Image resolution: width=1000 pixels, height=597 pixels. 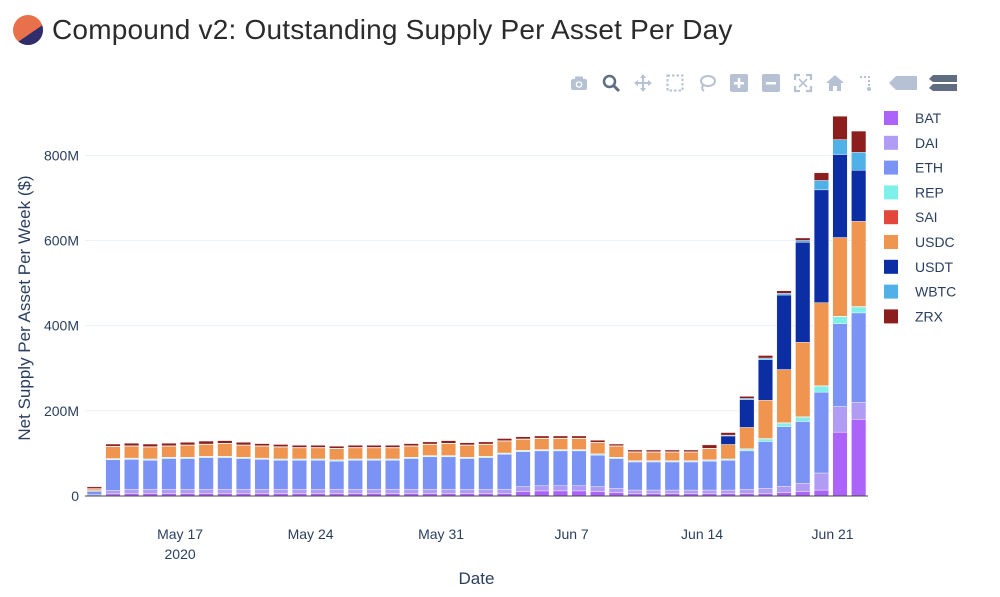 I want to click on bar-segment-wbtc, so click(x=840, y=147).